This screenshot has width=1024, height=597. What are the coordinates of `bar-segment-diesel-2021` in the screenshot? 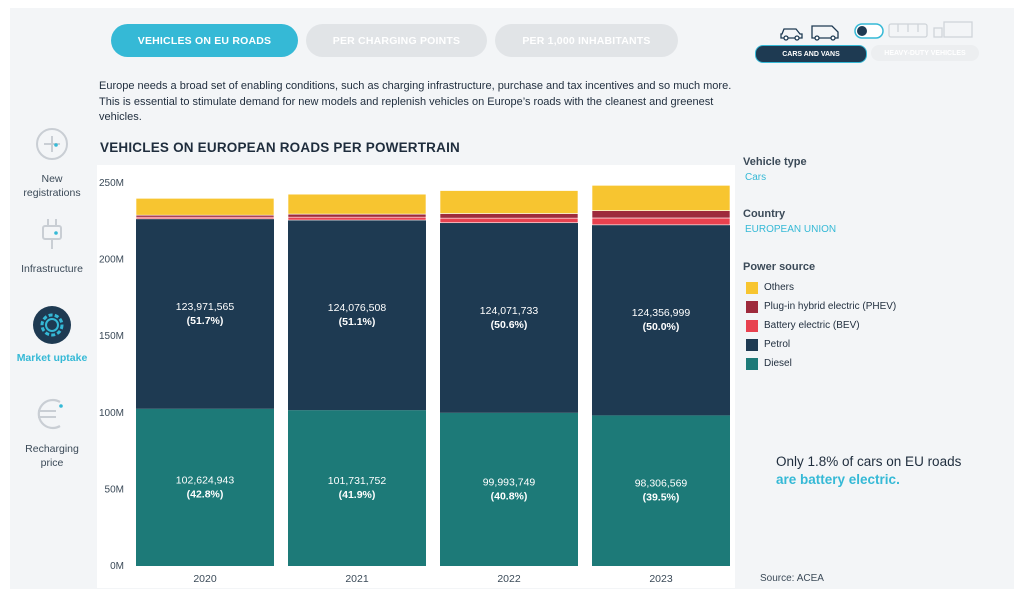 It's located at (357, 488).